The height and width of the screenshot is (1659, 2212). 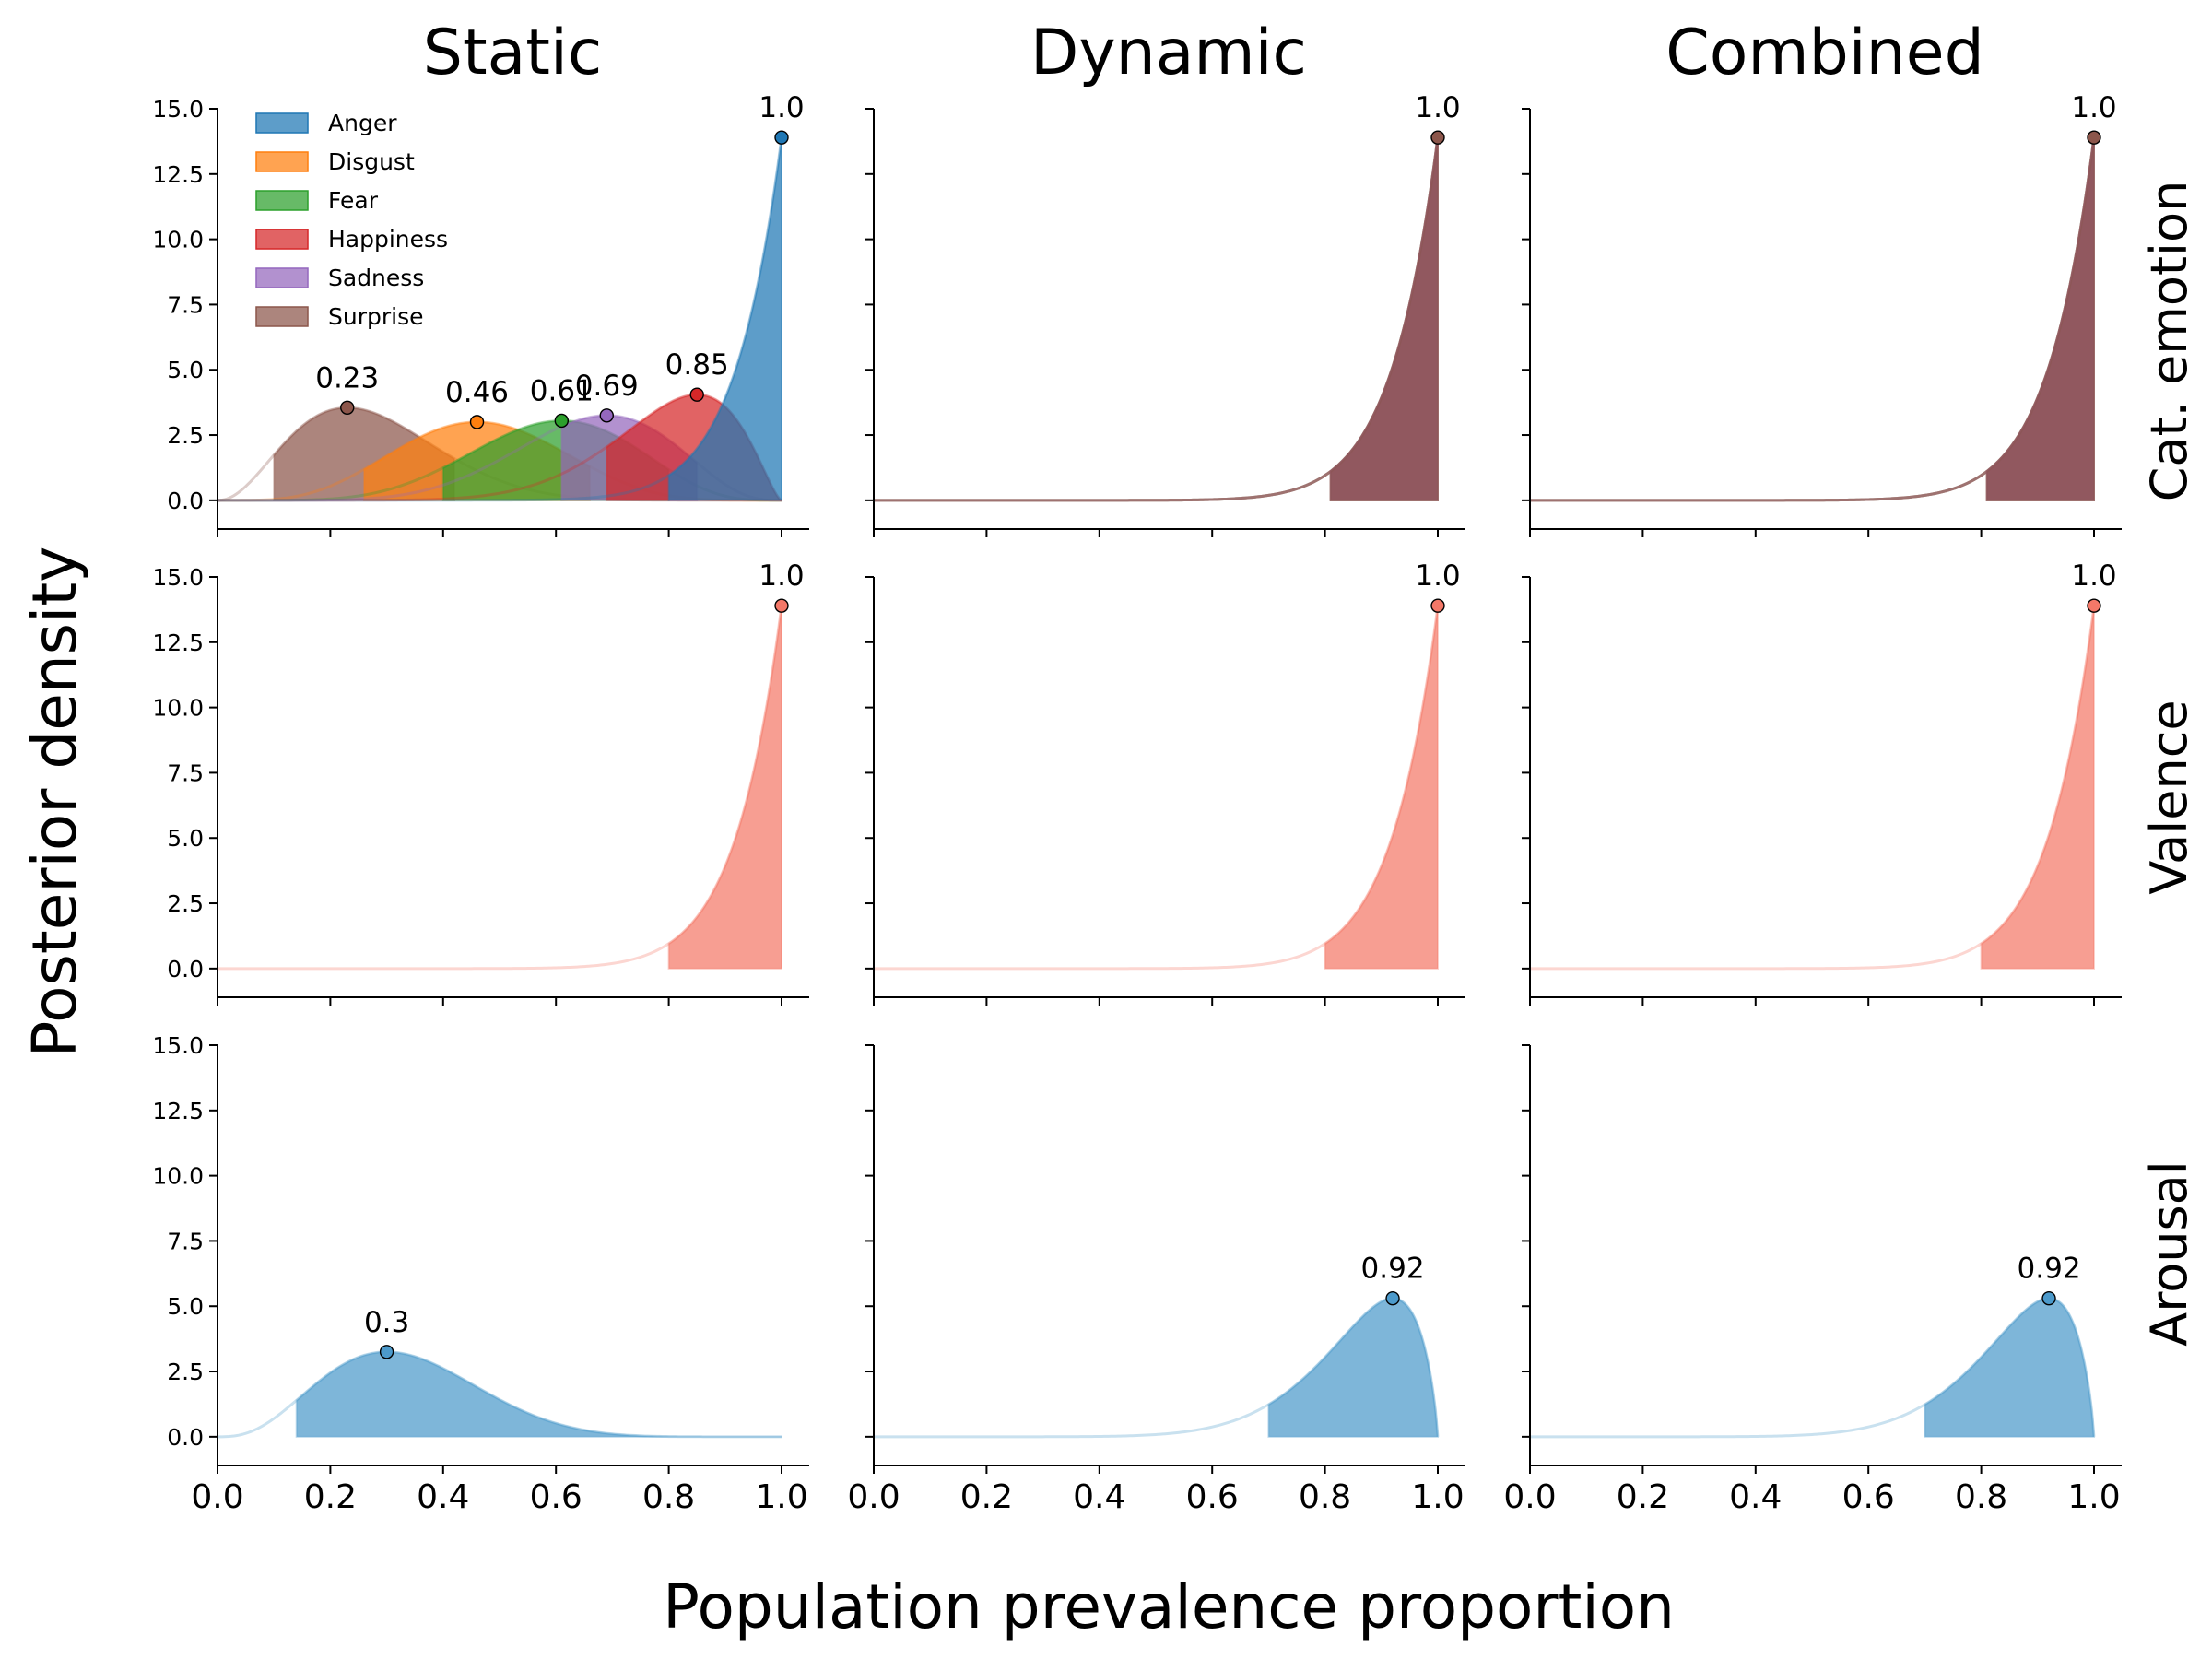 I want to click on mode-marker-fear, so click(x=562, y=421).